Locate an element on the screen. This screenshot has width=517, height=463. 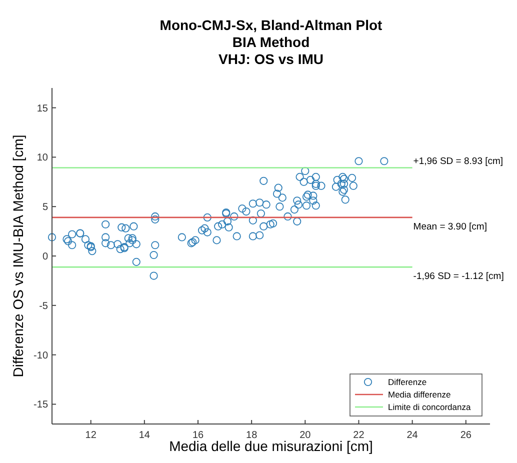
x-tick-label: 24 is located at coordinates (412, 435).